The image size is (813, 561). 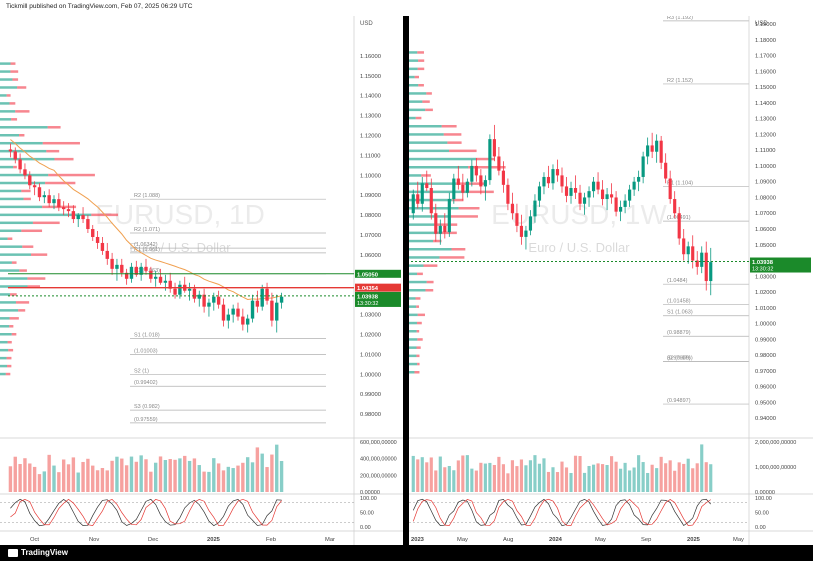 I want to click on price-tick-label: 1.03000, so click(x=765, y=277).